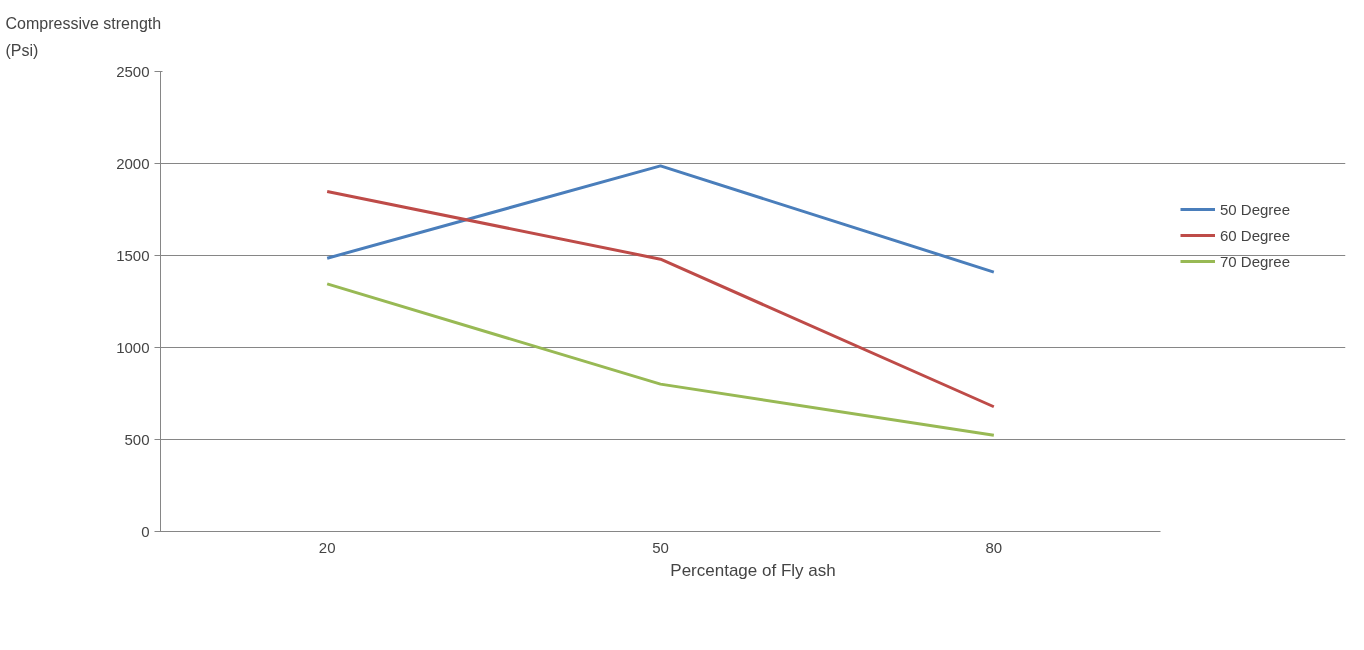 Image resolution: width=1364 pixels, height=650 pixels. I want to click on x-tick-label: 20, so click(327, 547).